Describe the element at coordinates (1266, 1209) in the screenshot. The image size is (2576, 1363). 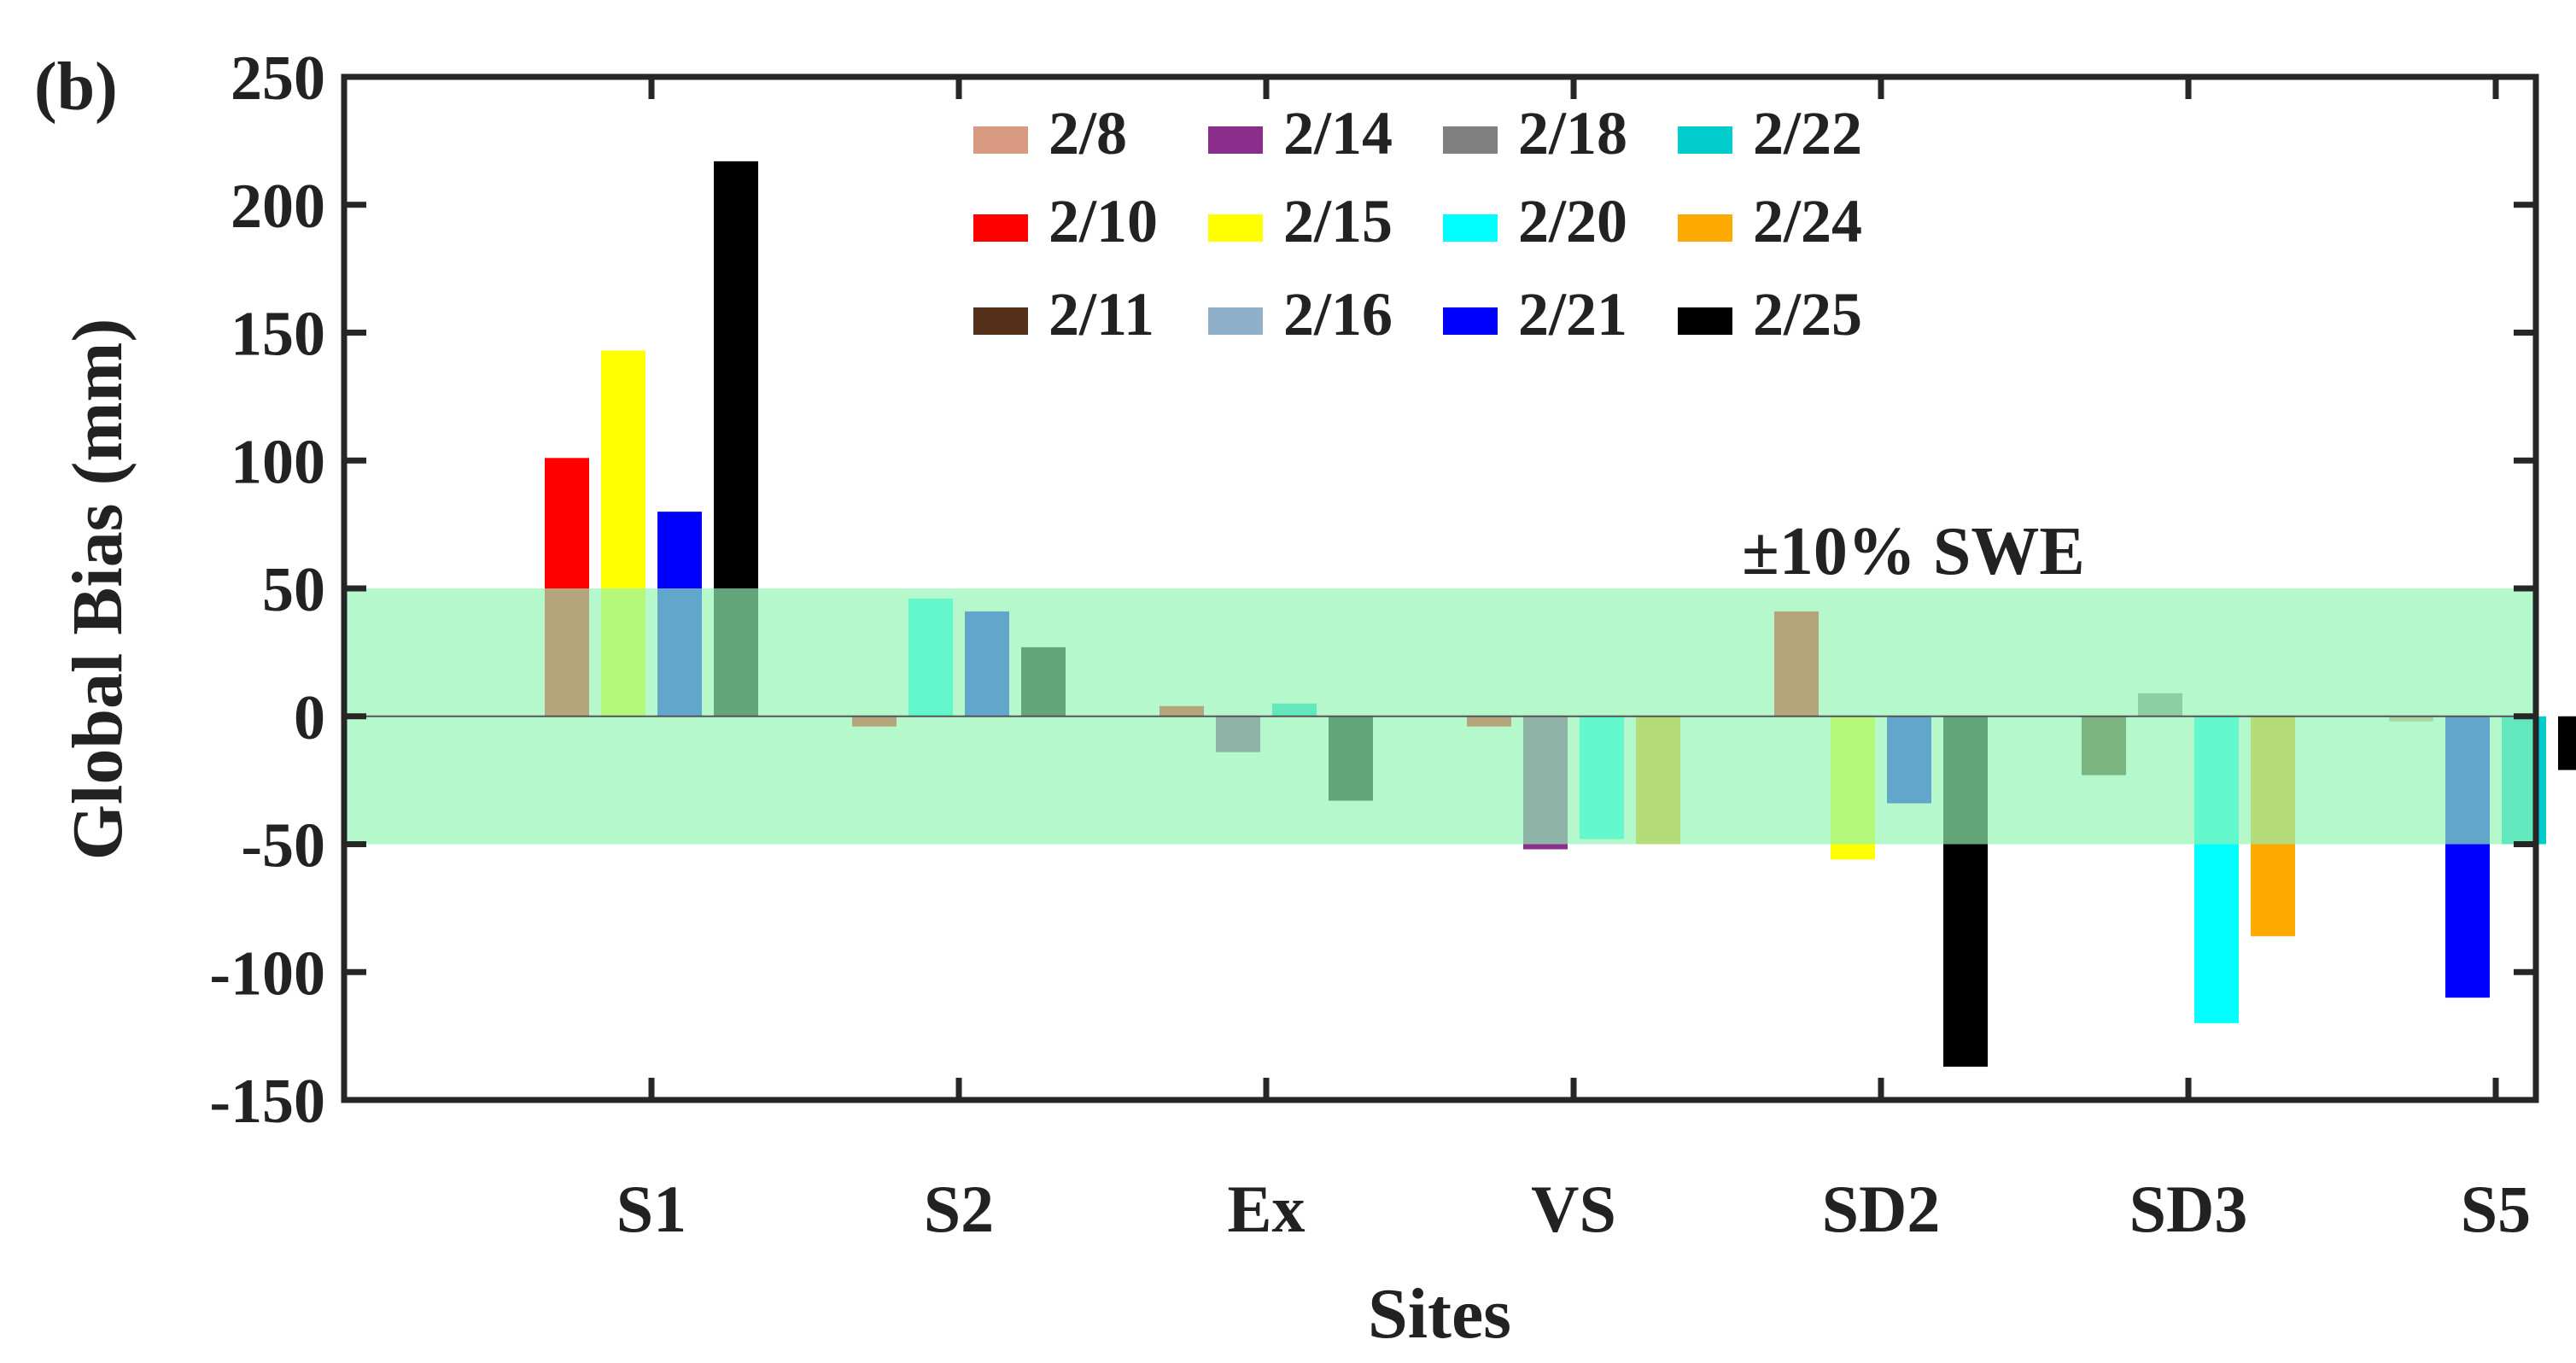
I see `xtick-label: Ex` at that location.